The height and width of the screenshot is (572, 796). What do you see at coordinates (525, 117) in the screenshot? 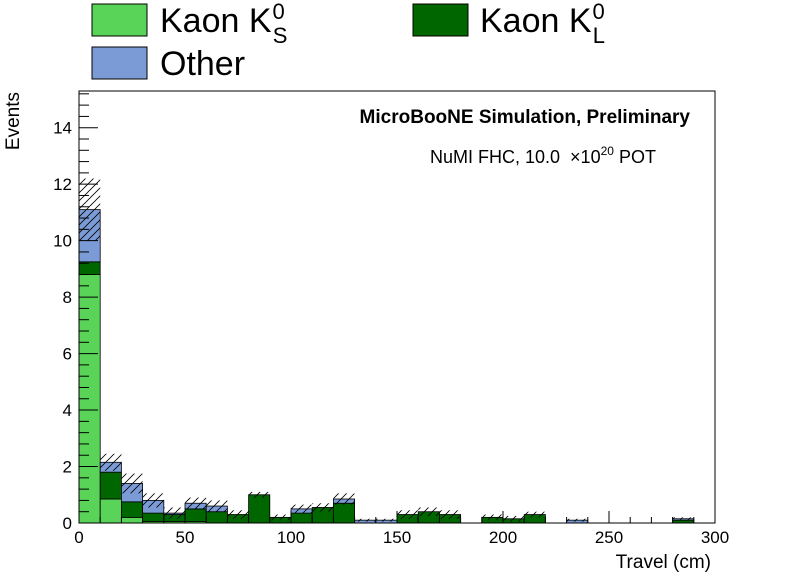
I see `chart-annotation-title: MicroBooNE Simulation, Preliminary` at bounding box center [525, 117].